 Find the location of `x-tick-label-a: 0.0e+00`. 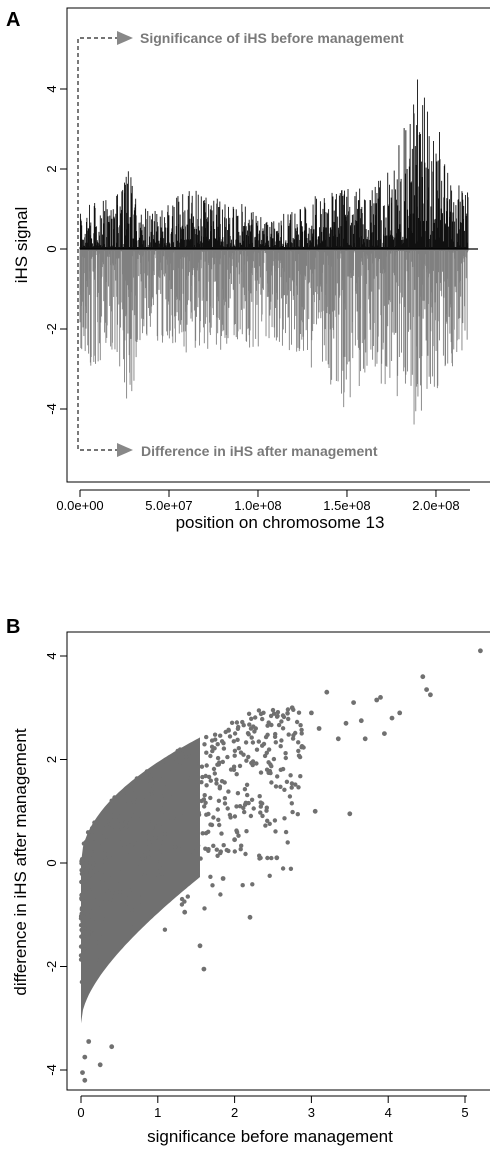

x-tick-label-a: 0.0e+00 is located at coordinates (79, 505).